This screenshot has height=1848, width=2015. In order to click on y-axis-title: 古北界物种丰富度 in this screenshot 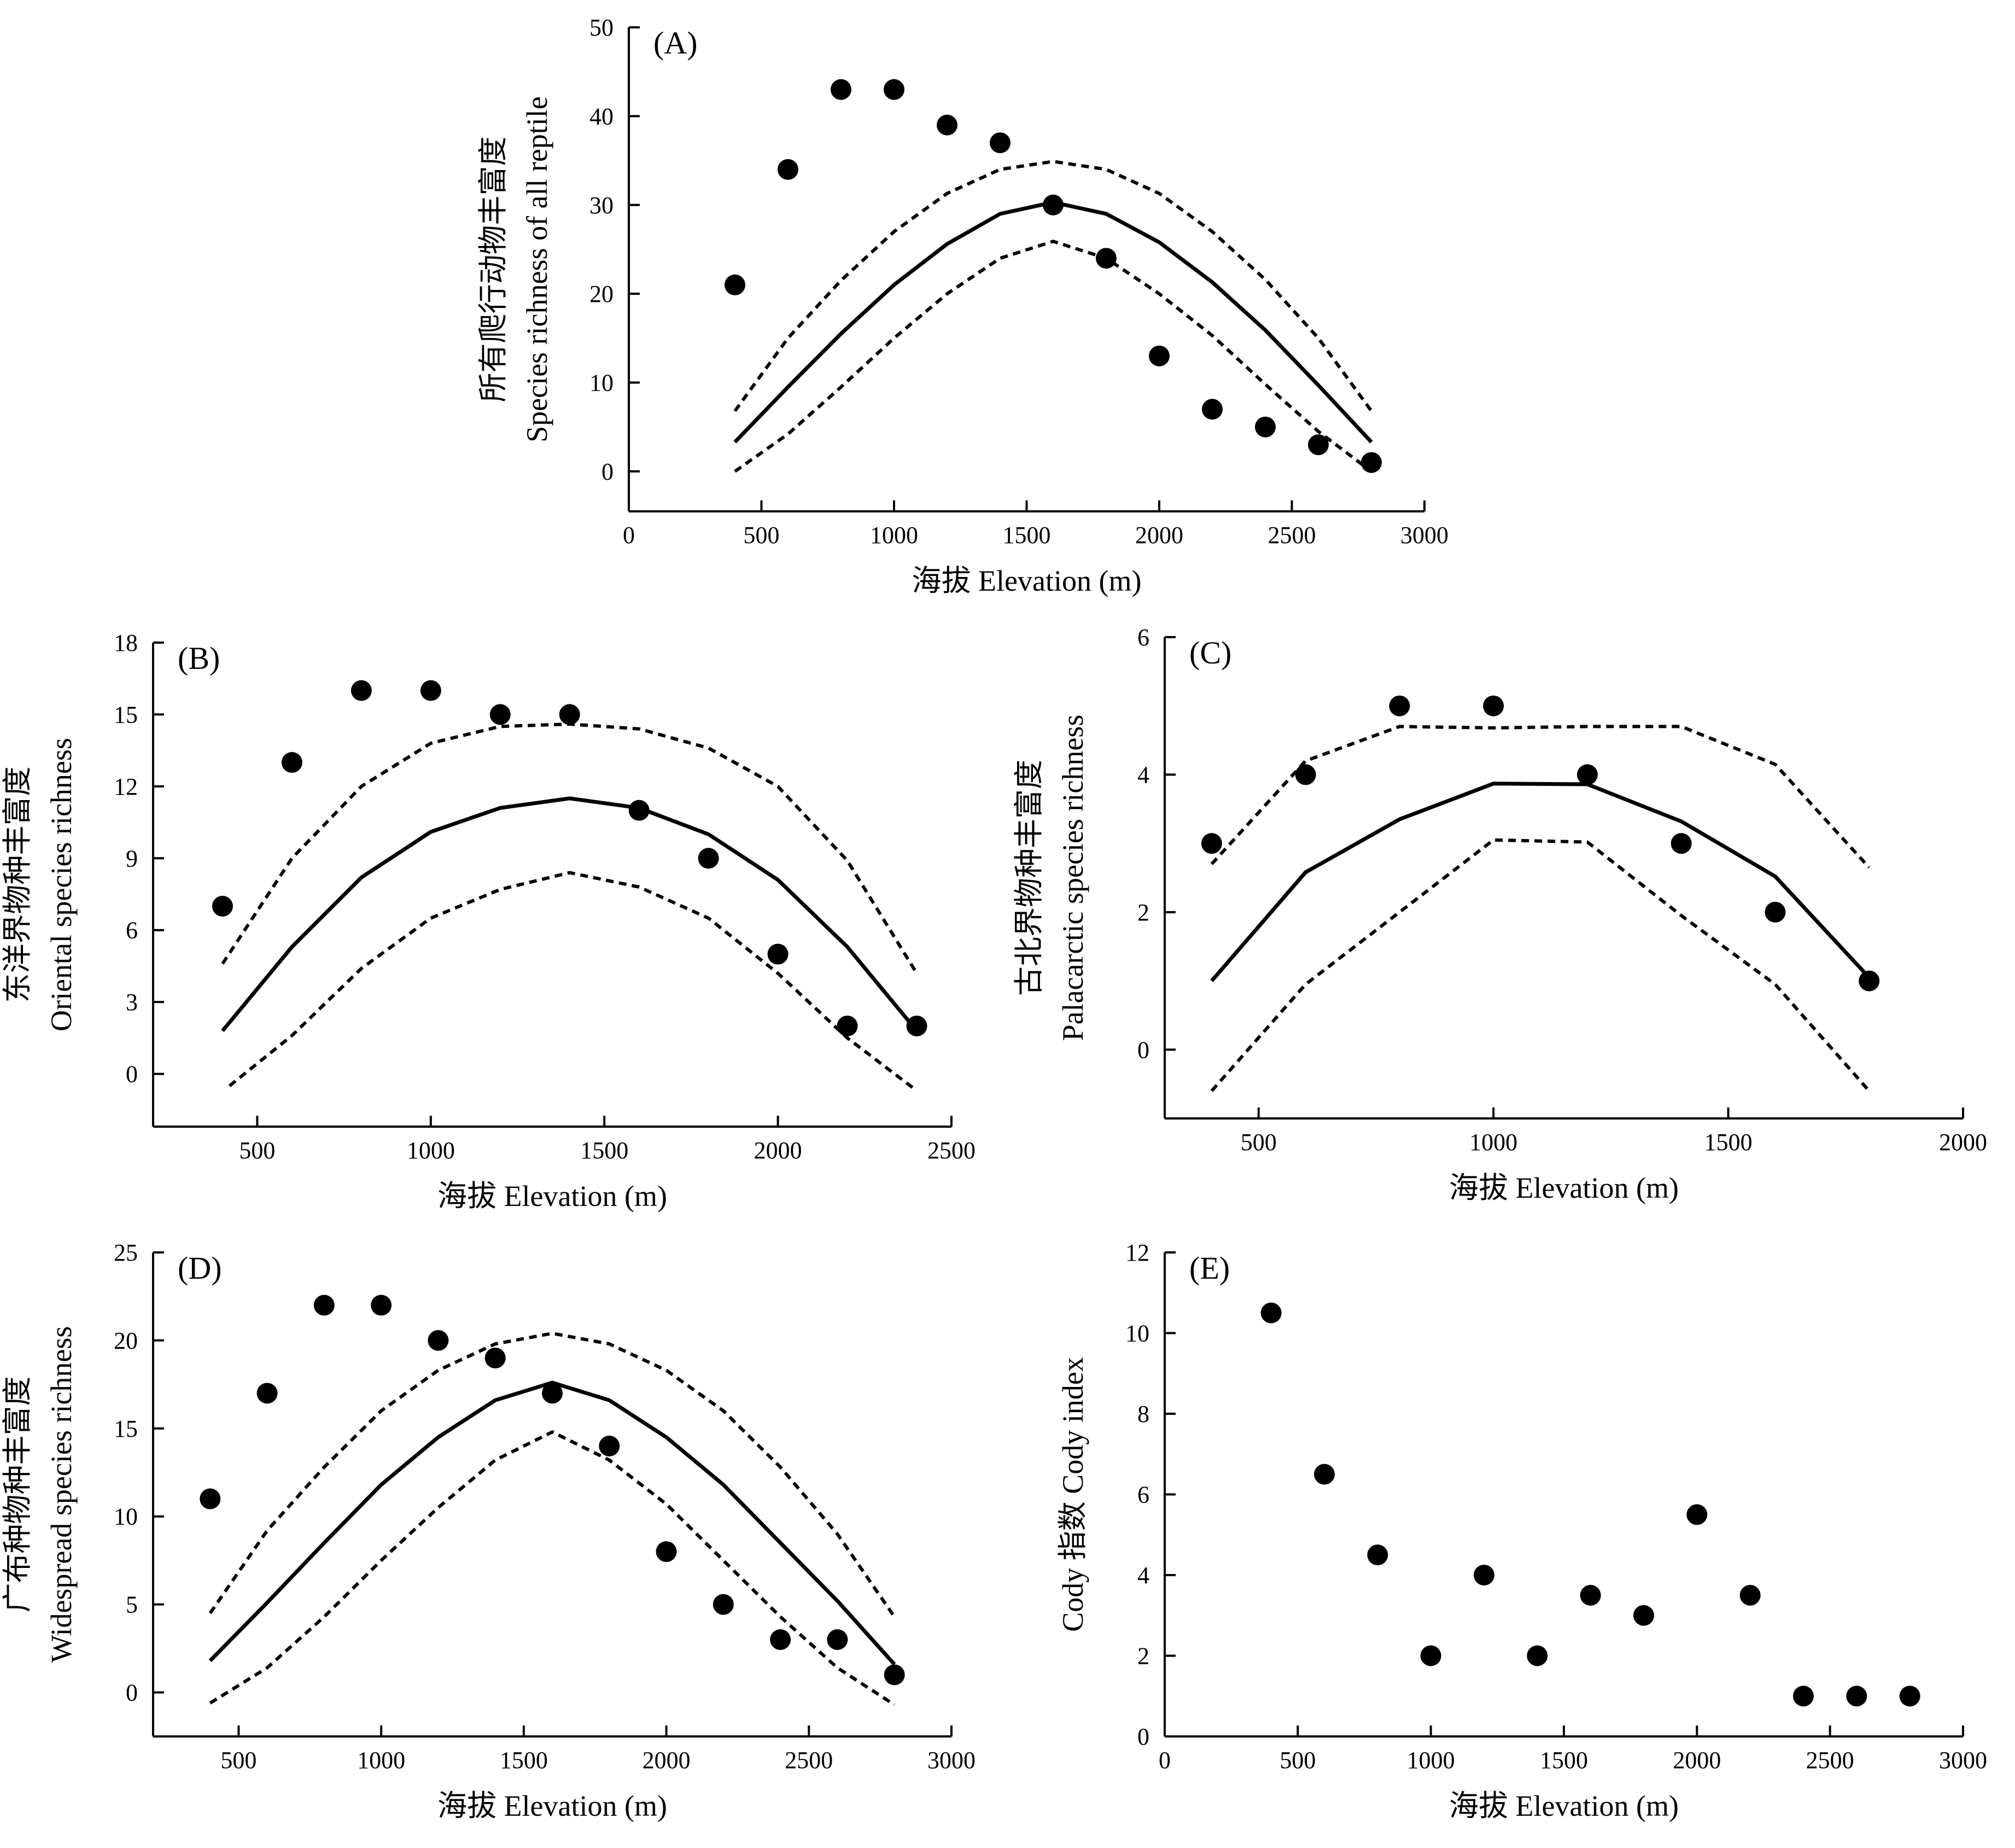, I will do `click(1029, 878)`.